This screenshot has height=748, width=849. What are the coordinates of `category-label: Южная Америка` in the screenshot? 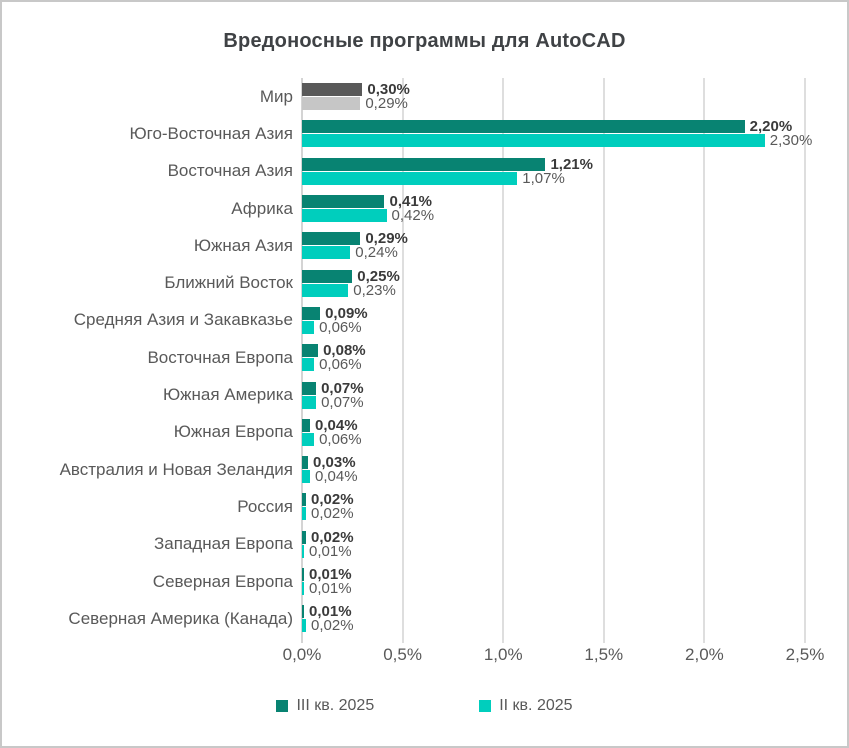 It's located at (227, 395).